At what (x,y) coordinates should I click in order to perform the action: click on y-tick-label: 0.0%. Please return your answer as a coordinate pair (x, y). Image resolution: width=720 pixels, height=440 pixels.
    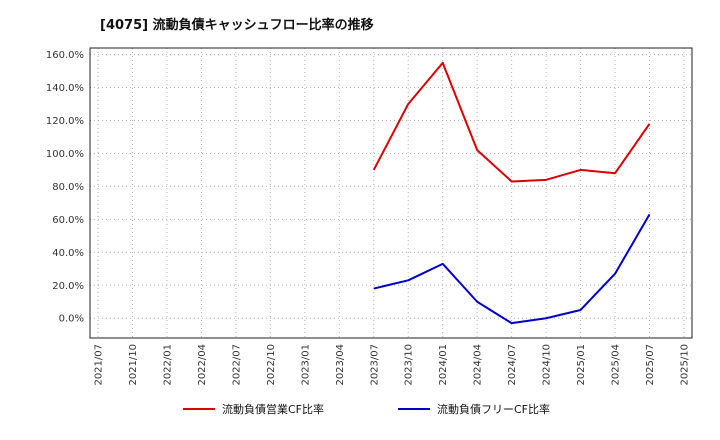
    Looking at the image, I should click on (71, 319).